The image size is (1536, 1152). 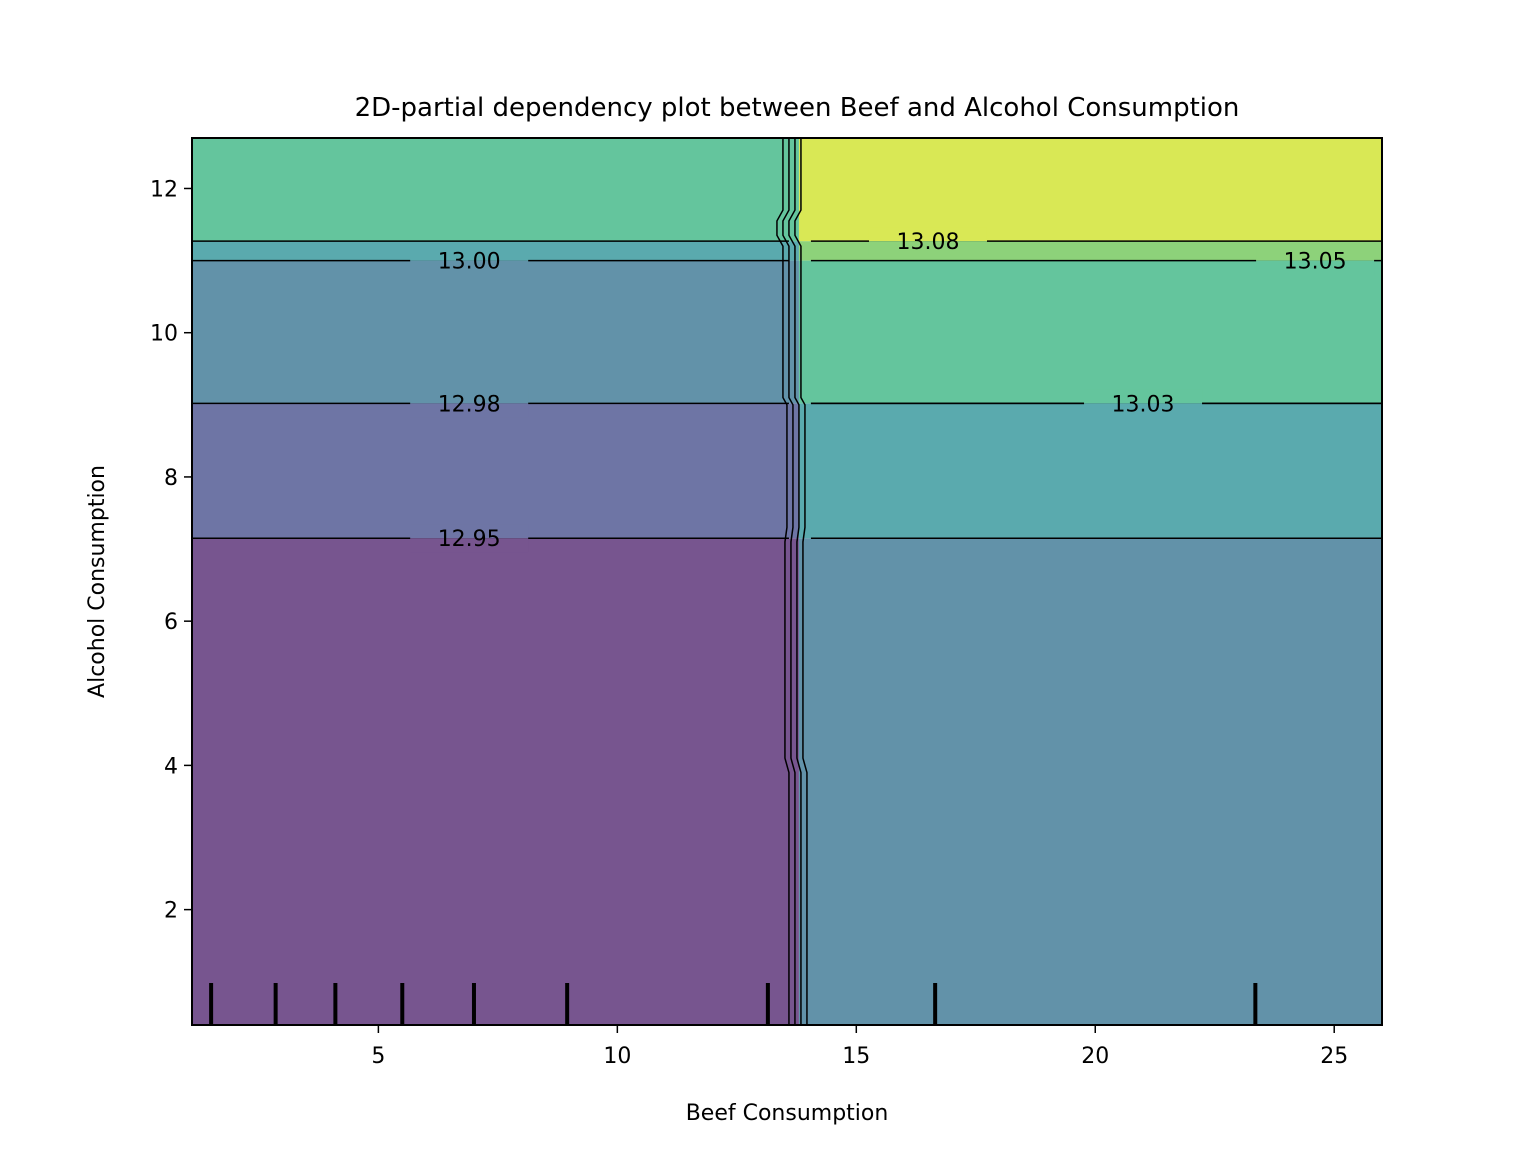 I want to click on y-tick-label-4: 10, so click(x=164, y=334).